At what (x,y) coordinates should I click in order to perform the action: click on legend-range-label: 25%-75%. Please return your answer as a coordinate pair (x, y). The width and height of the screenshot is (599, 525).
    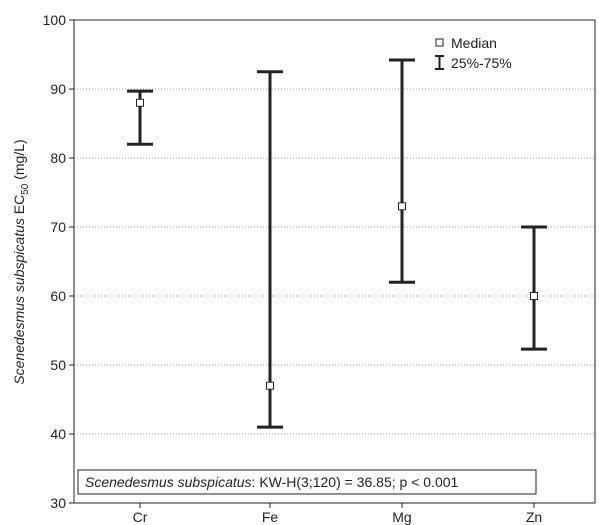
    Looking at the image, I should click on (481, 63).